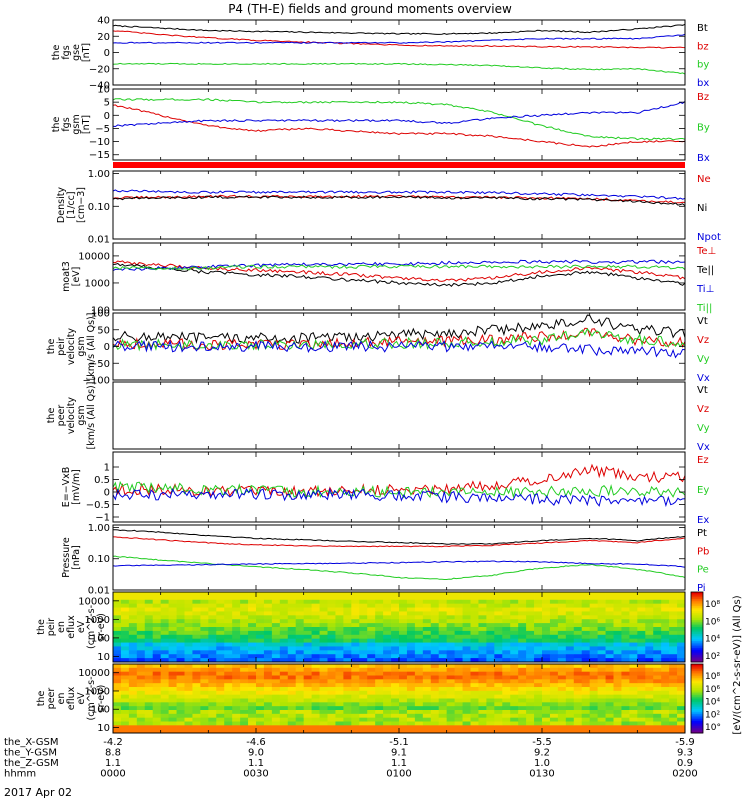  What do you see at coordinates (703, 65) in the screenshot?
I see `panel-0-legend-2: by` at bounding box center [703, 65].